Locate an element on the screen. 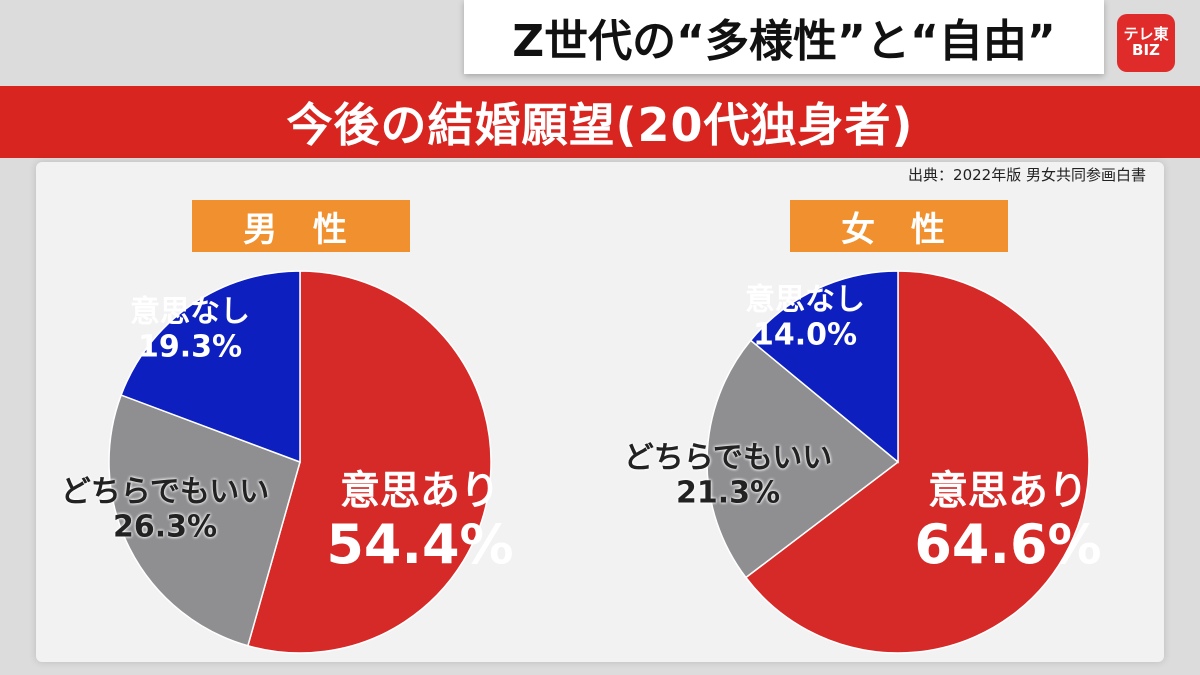 This screenshot has height=675, width=1200. chart-title-male: 男 性 is located at coordinates (301, 226).